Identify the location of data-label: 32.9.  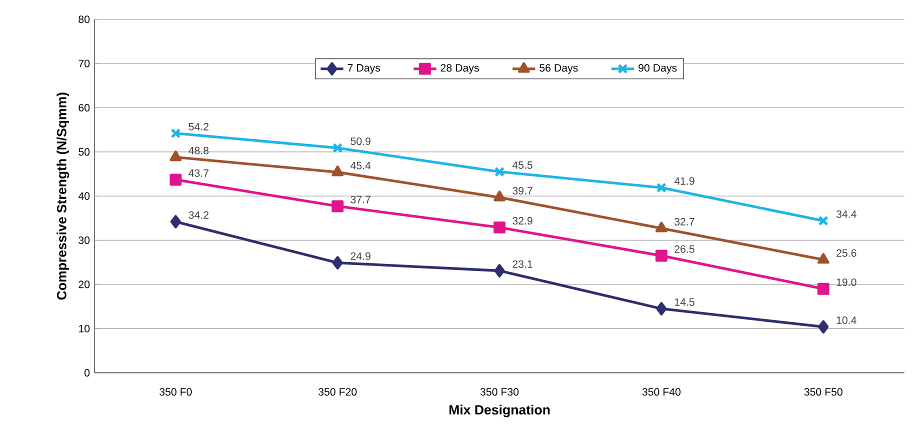
(522, 220).